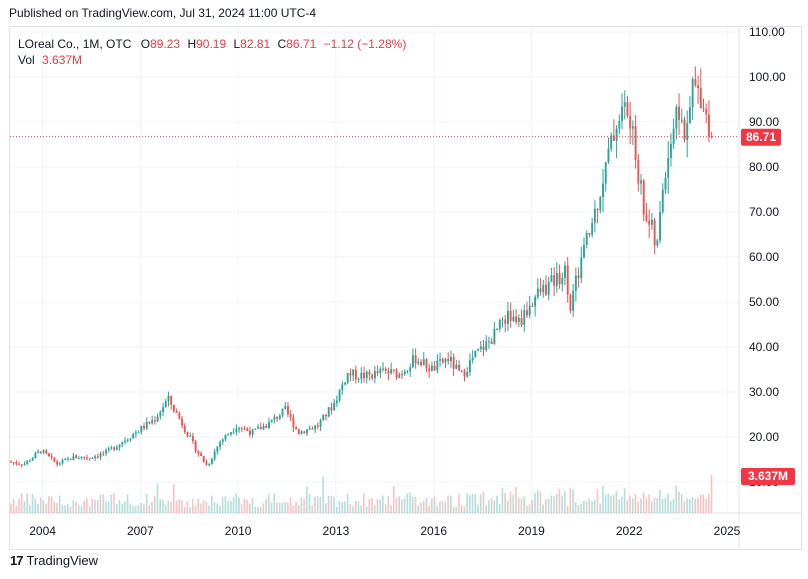 The width and height of the screenshot is (808, 579). What do you see at coordinates (764, 167) in the screenshot?
I see `price-tick-label: 80.00` at bounding box center [764, 167].